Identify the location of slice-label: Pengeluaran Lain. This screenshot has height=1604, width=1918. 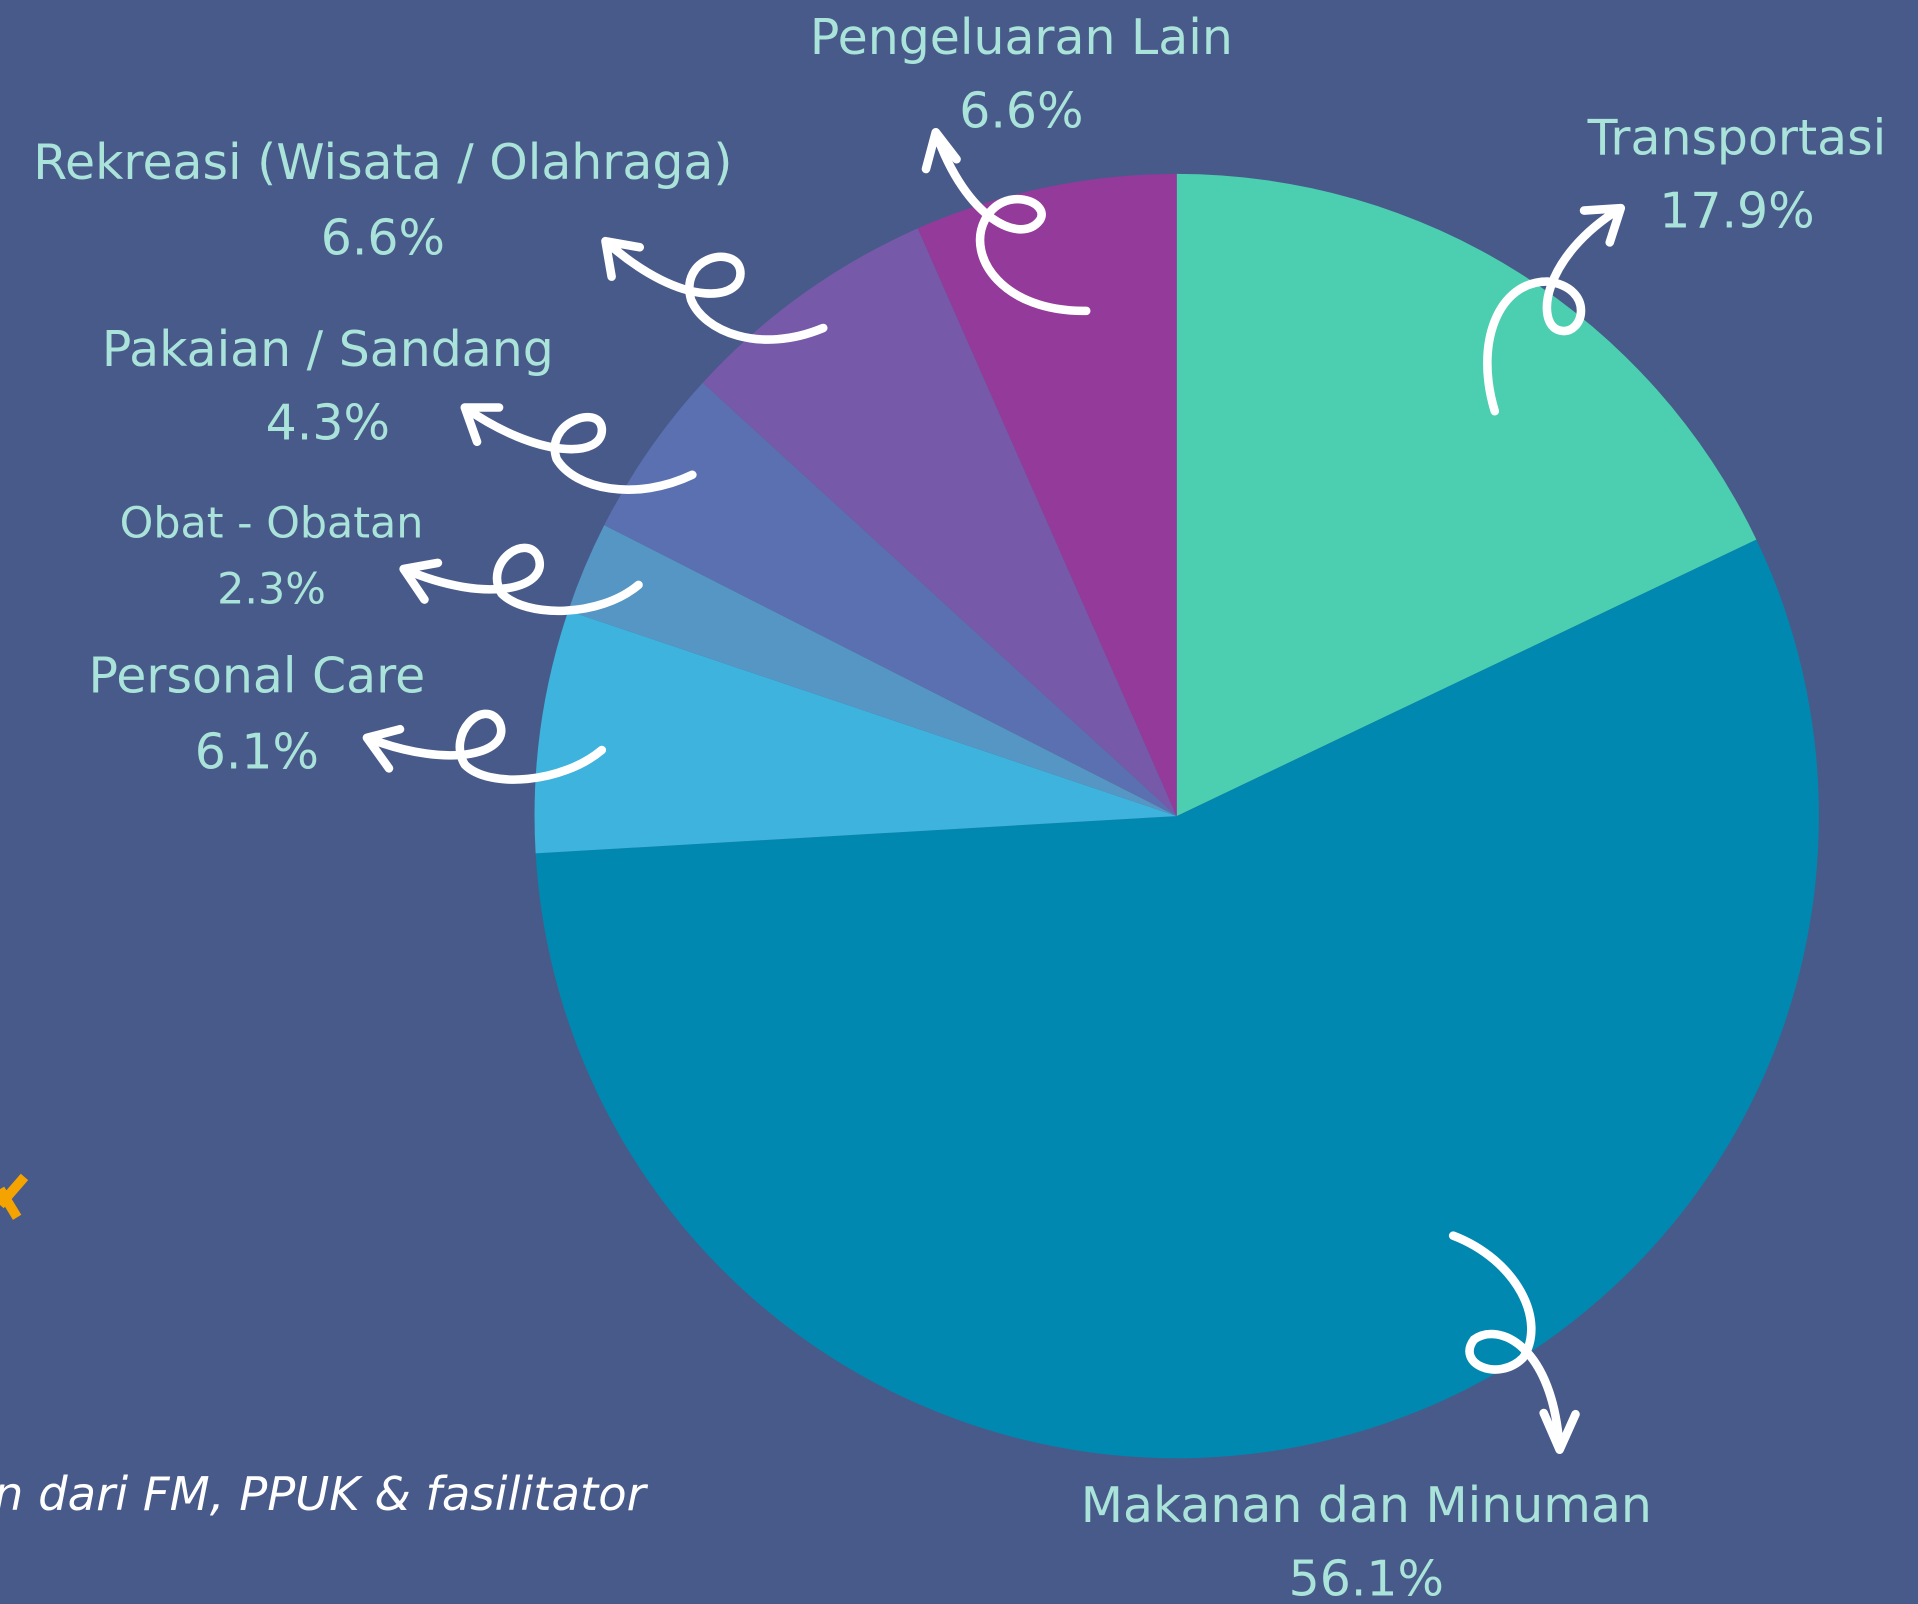
(1021, 37).